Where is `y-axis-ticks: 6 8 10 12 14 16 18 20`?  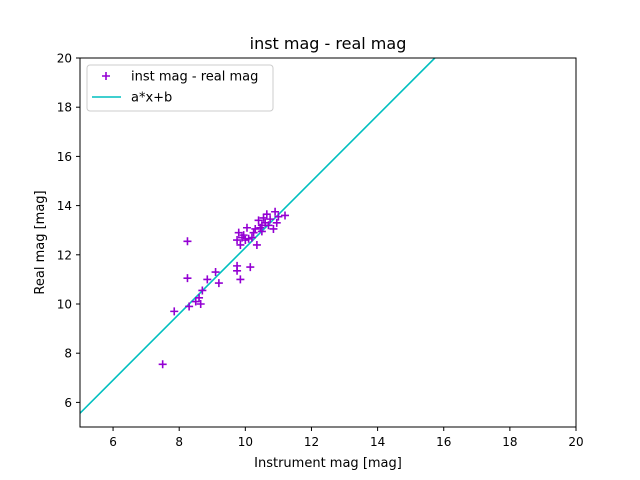 y-axis-ticks: 6 8 10 12 14 16 18 20 is located at coordinates (68, 231).